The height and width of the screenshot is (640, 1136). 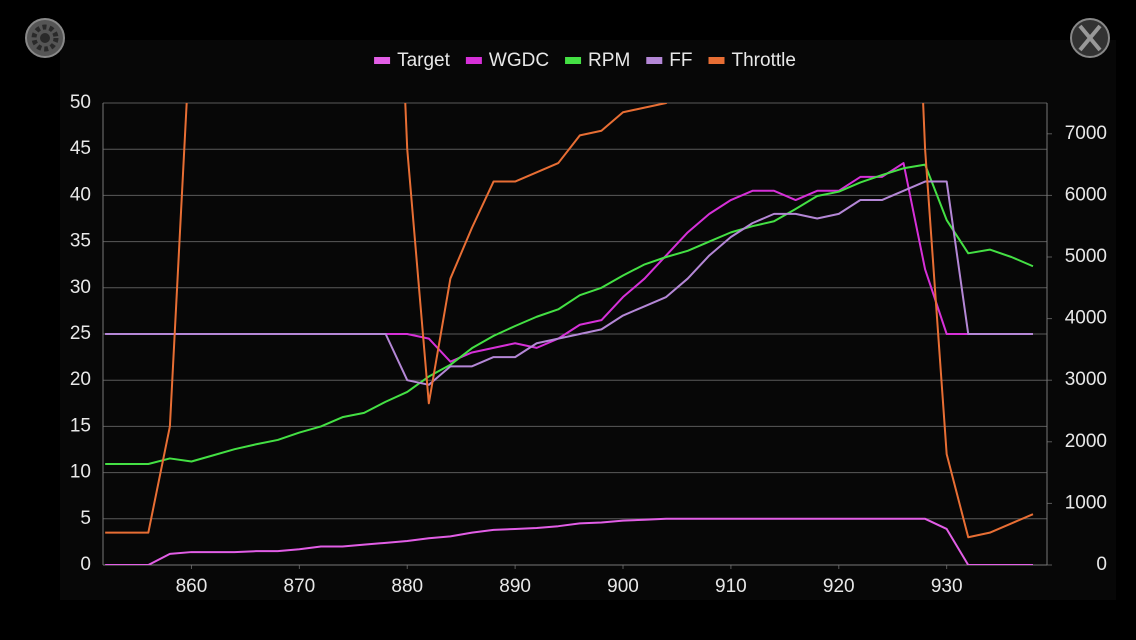 What do you see at coordinates (407, 586) in the screenshot?
I see `x-tick-label: 880` at bounding box center [407, 586].